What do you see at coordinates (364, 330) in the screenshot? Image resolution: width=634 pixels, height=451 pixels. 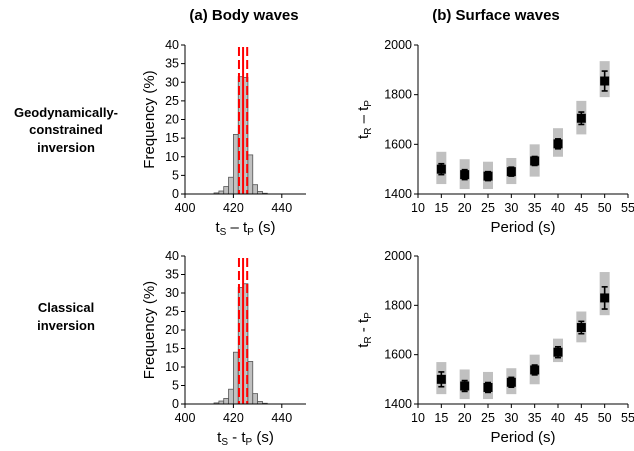 I see `y-axis-label: tR - tP` at bounding box center [364, 330].